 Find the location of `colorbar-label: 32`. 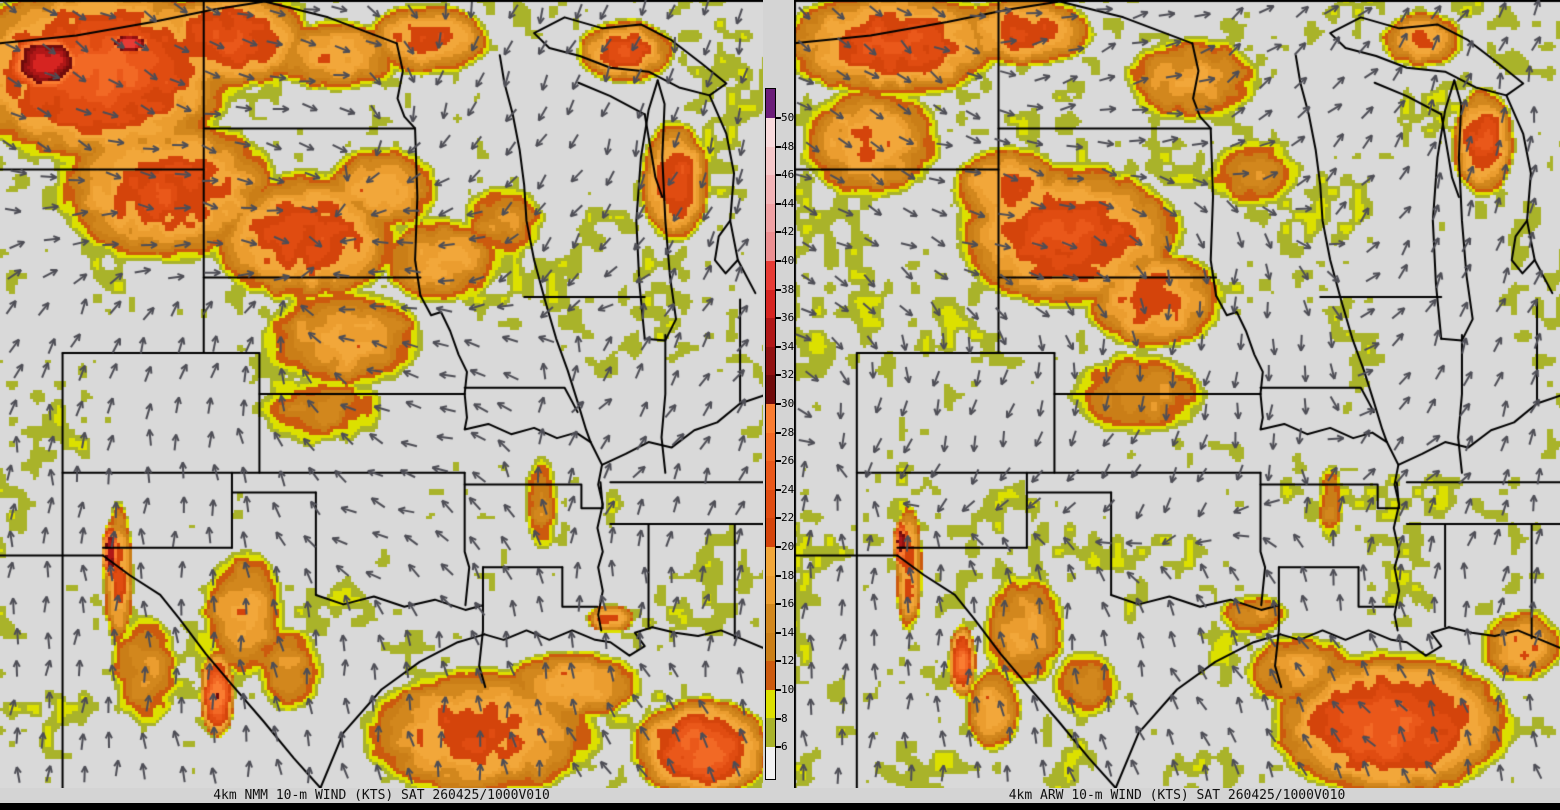

colorbar-label: 32 is located at coordinates (788, 374).